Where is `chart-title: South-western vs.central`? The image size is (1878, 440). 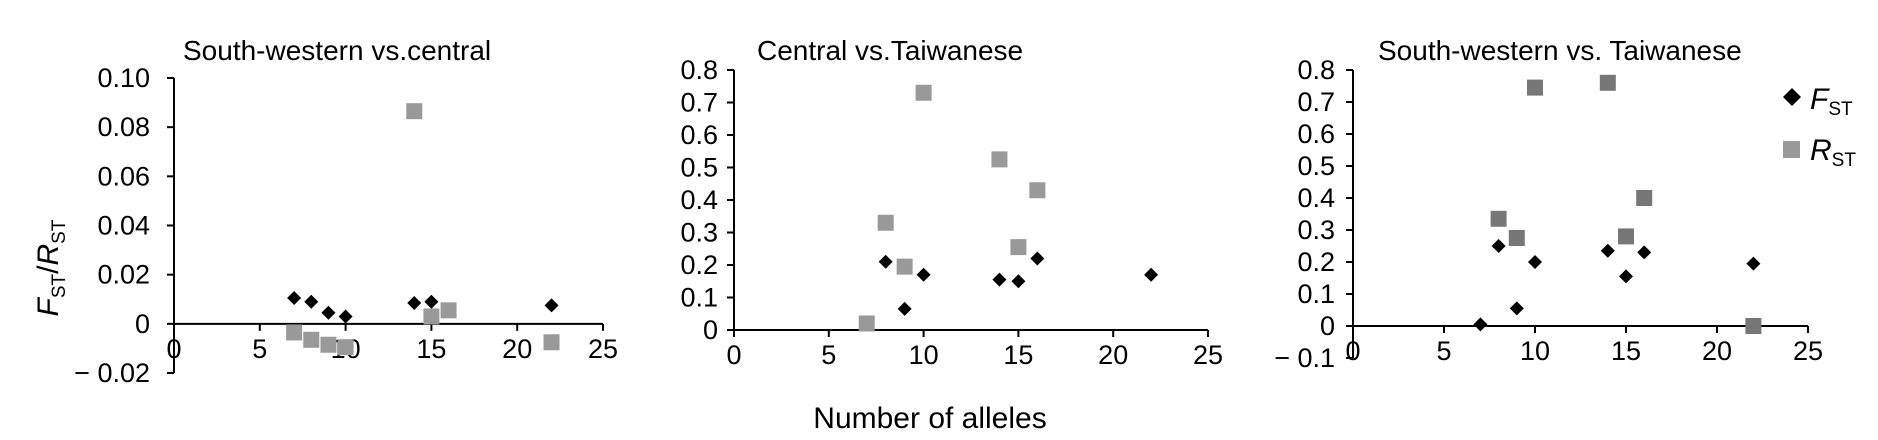
chart-title: South-western vs.central is located at coordinates (337, 50).